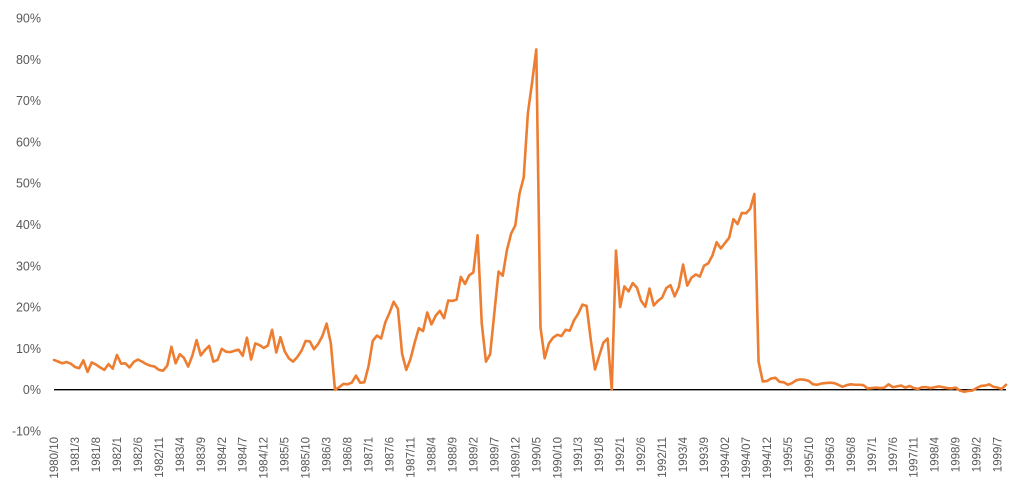 Image resolution: width=1024 pixels, height=497 pixels. What do you see at coordinates (894, 454) in the screenshot?
I see `x-tick-label: 1997/6` at bounding box center [894, 454].